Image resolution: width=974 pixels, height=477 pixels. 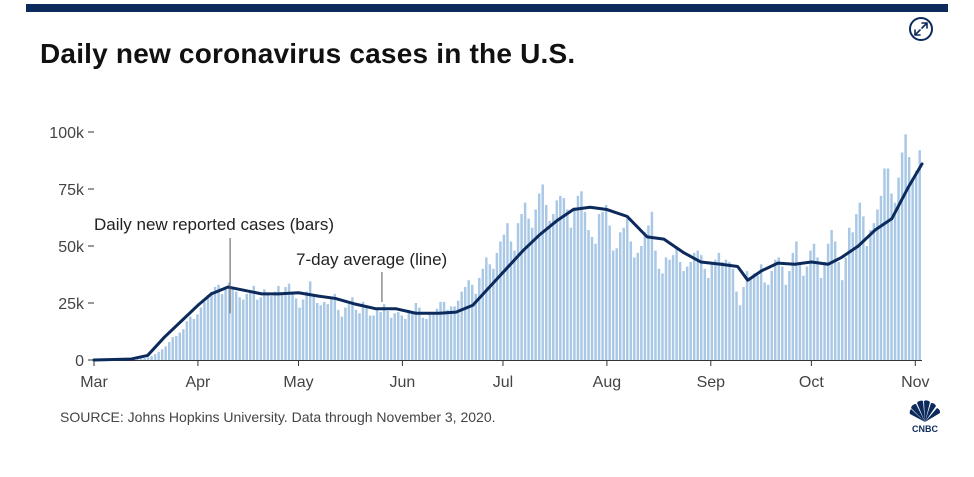 I want to click on cnbc-logo: CNBC, so click(x=925, y=416).